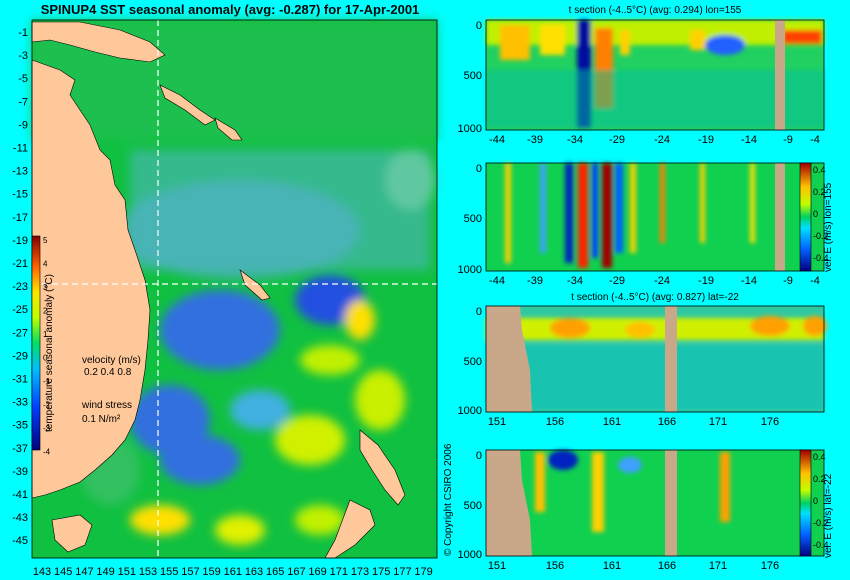 The image size is (850, 580). I want to click on velocity-legend-values: 0.2 0.4 0.8, so click(108, 372).